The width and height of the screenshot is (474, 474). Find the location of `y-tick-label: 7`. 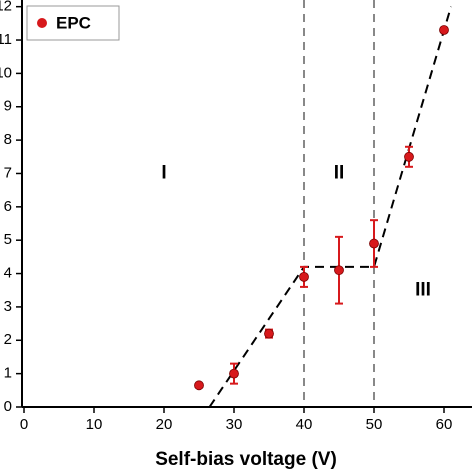

y-tick-label: 7 is located at coordinates (8, 172).